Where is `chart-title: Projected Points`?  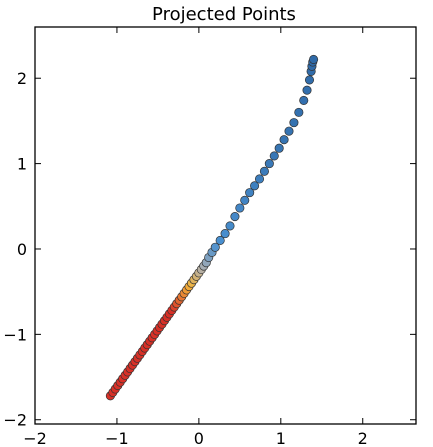
chart-title: Projected Points is located at coordinates (224, 14).